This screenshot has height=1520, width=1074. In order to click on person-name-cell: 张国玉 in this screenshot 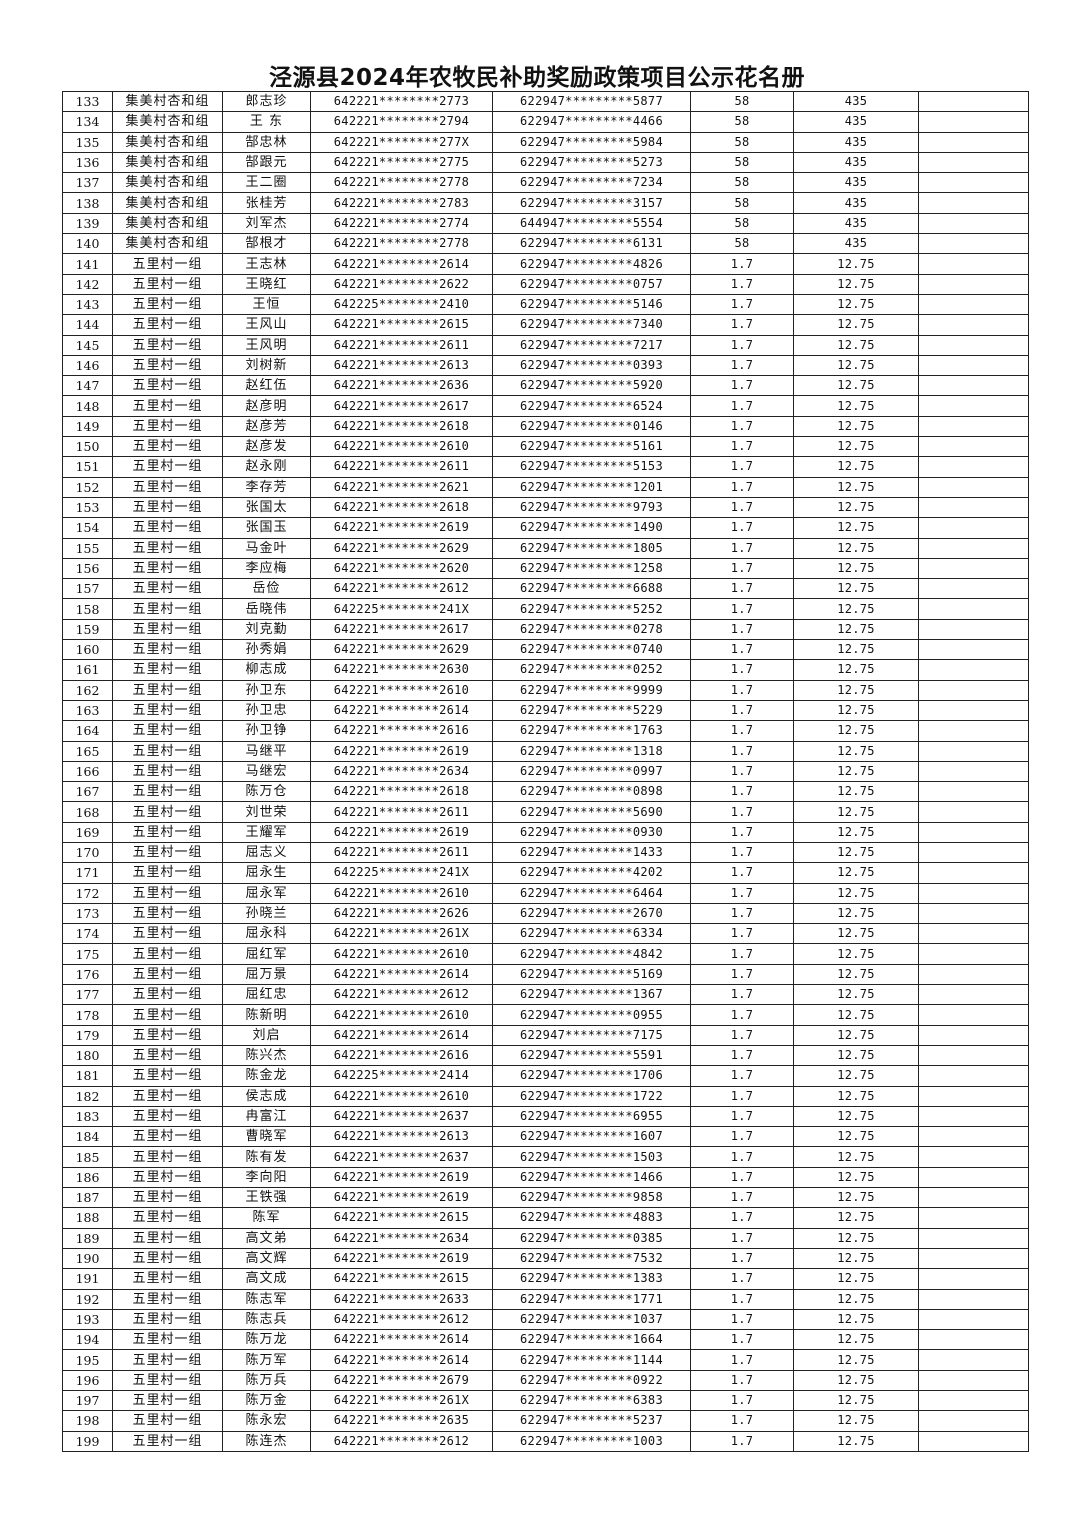, I will do `click(266, 528)`.